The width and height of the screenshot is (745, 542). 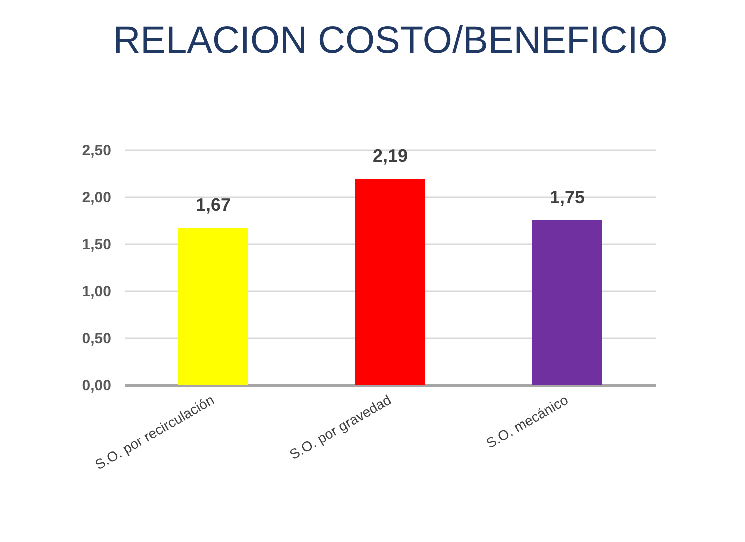 What do you see at coordinates (390, 156) in the screenshot?
I see `data-label: 2,19` at bounding box center [390, 156].